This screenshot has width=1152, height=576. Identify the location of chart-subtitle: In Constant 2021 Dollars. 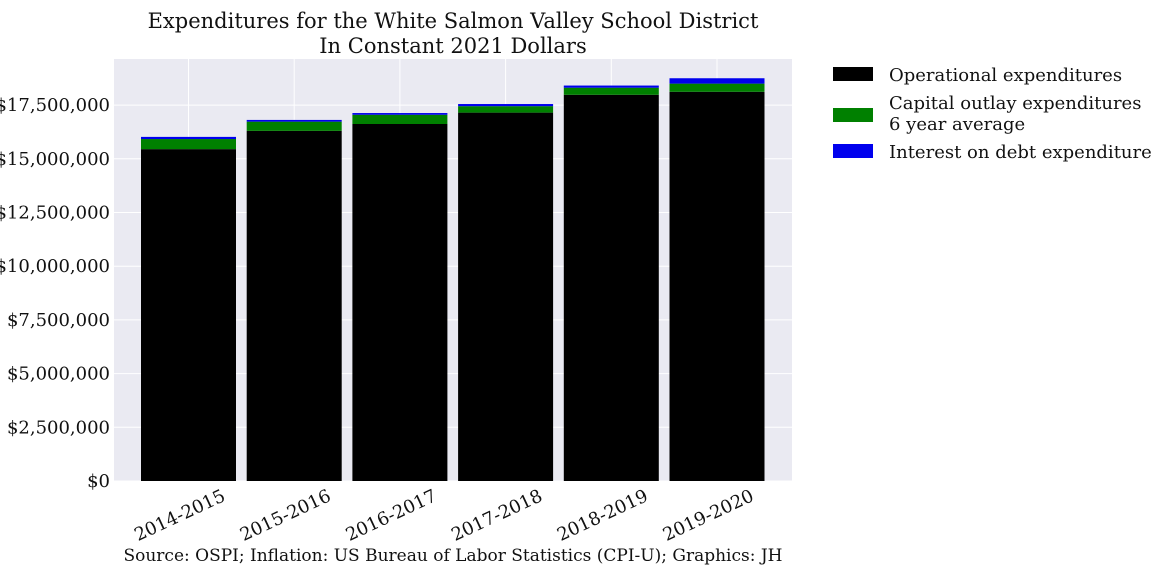
(452, 46).